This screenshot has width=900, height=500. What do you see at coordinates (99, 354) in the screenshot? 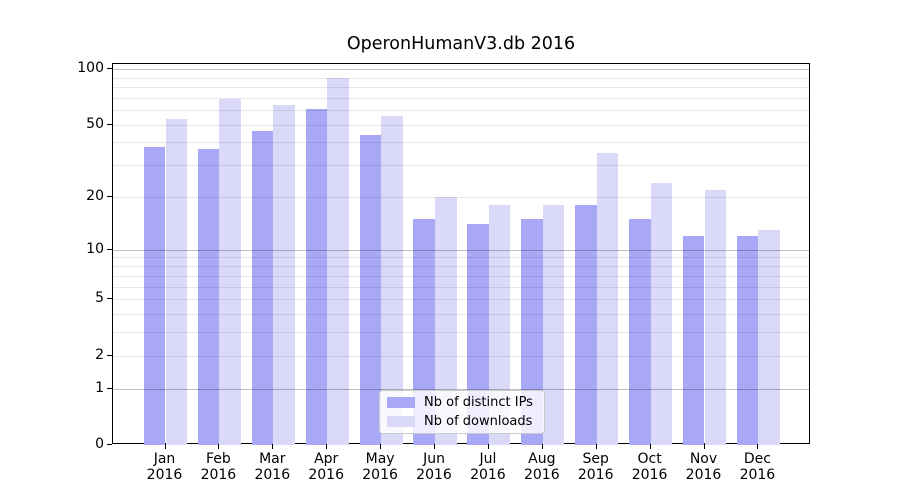
I see `y-tick-label: 2` at bounding box center [99, 354].